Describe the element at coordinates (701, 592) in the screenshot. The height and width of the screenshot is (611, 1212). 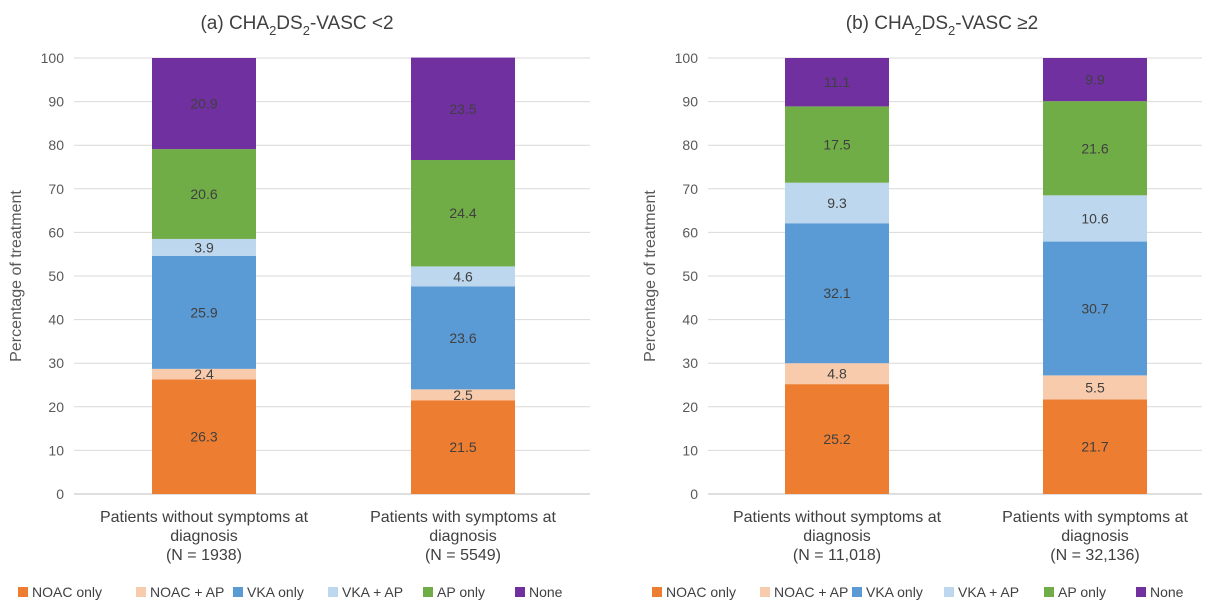
I see `legend-label: NOAC only` at that location.